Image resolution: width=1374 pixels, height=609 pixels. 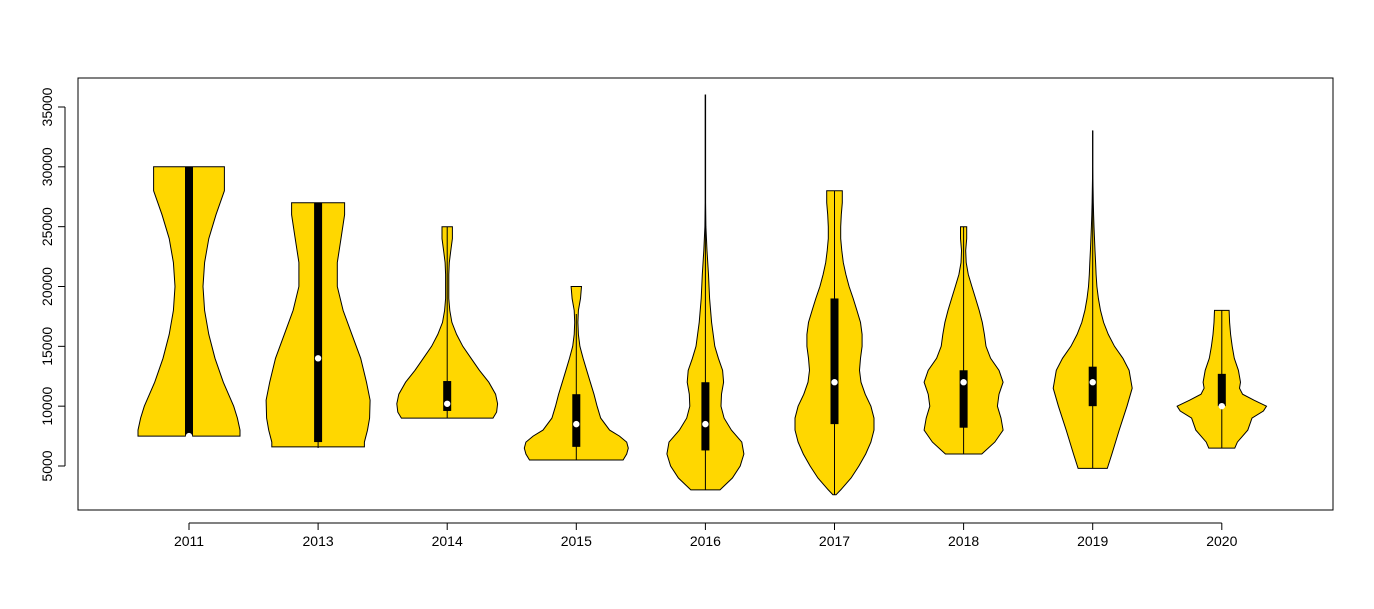 What do you see at coordinates (705, 541) in the screenshot?
I see `x-tick-label-2016: 2016` at bounding box center [705, 541].